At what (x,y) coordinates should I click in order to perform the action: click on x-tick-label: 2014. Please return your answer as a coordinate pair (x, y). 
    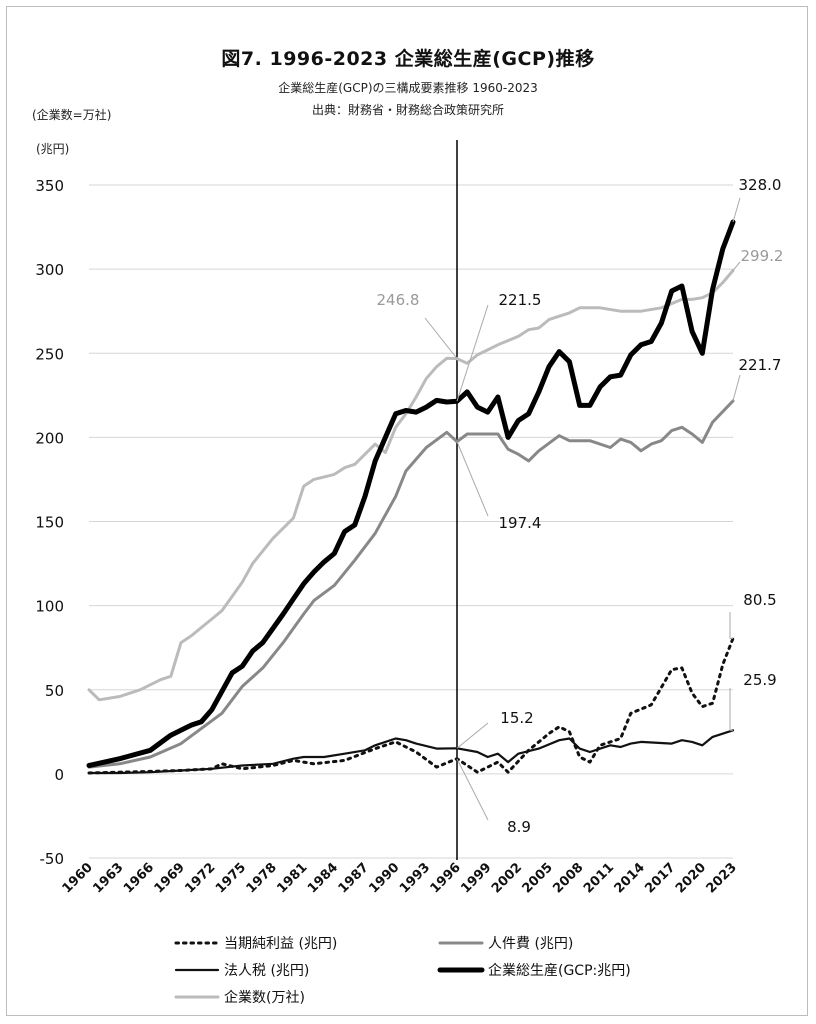
    Looking at the image, I should click on (630, 878).